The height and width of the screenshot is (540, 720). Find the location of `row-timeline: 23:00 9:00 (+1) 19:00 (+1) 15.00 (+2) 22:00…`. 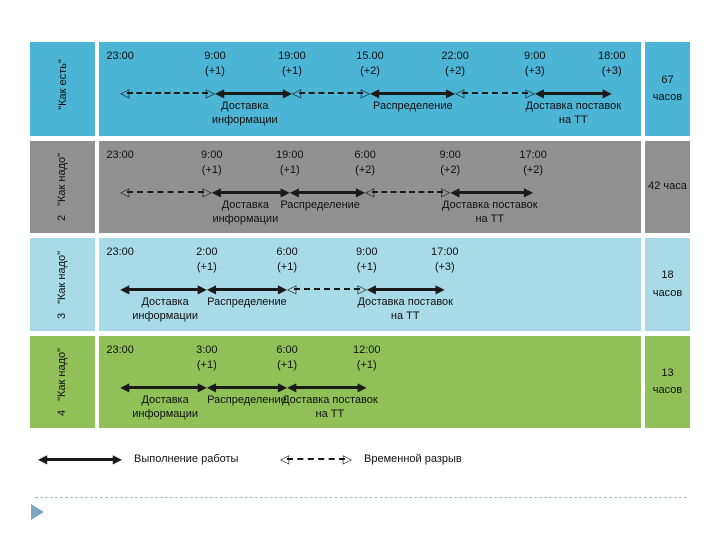

row-timeline: 23:00 9:00 (+1) 19:00 (+1) 15.00 (+2) 22:00… is located at coordinates (370, 89).